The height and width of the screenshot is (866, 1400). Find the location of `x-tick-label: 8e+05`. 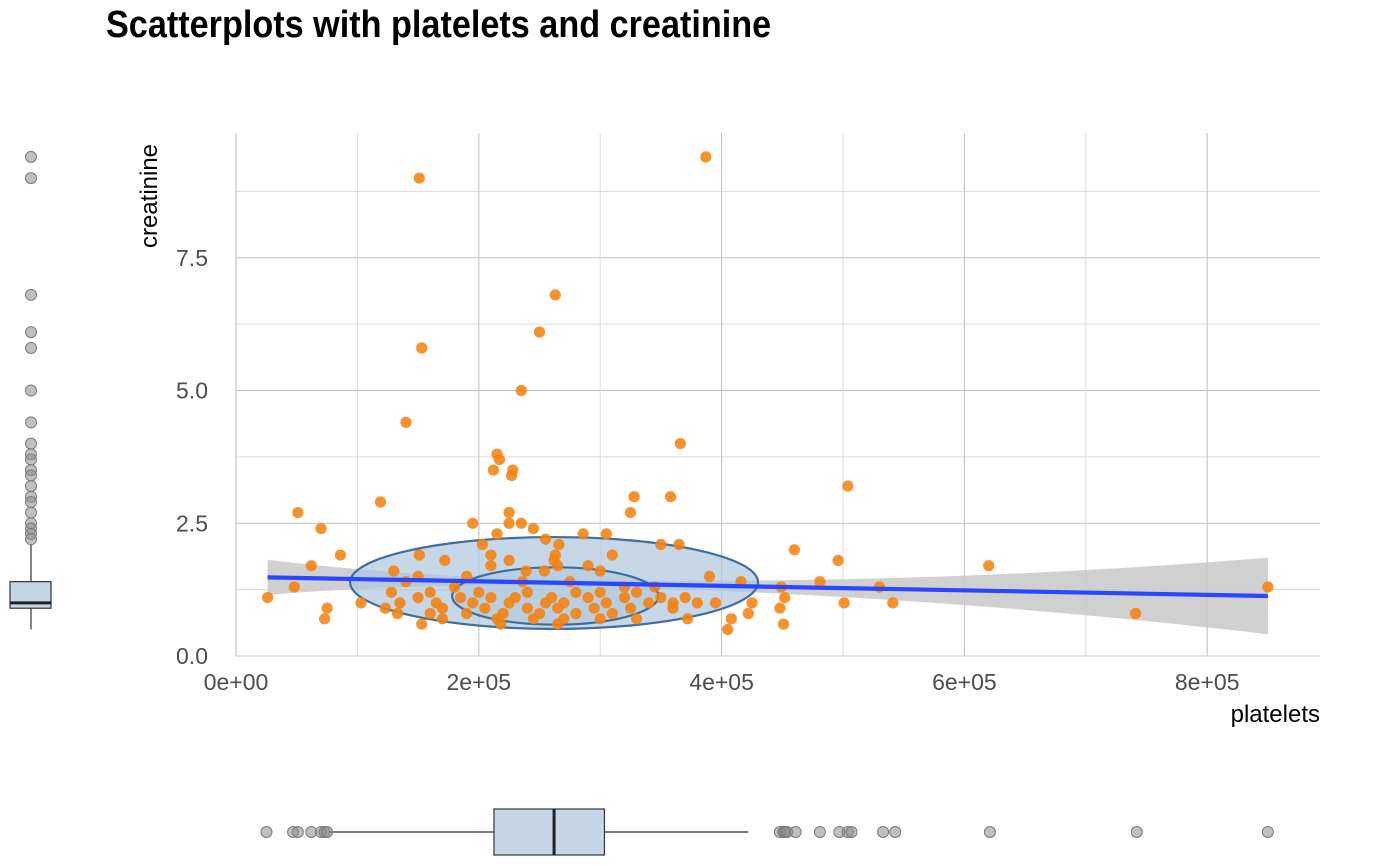

x-tick-label: 8e+05 is located at coordinates (1207, 682).